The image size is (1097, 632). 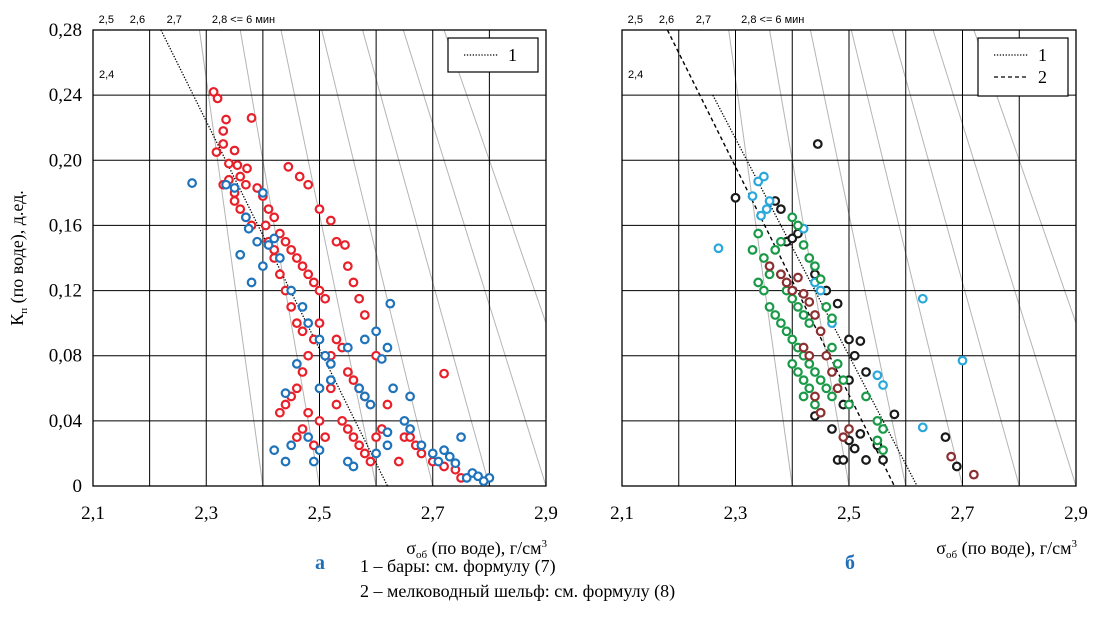 What do you see at coordinates (963, 513) in the screenshot?
I see `x-tick-label: 2,7` at bounding box center [963, 513].